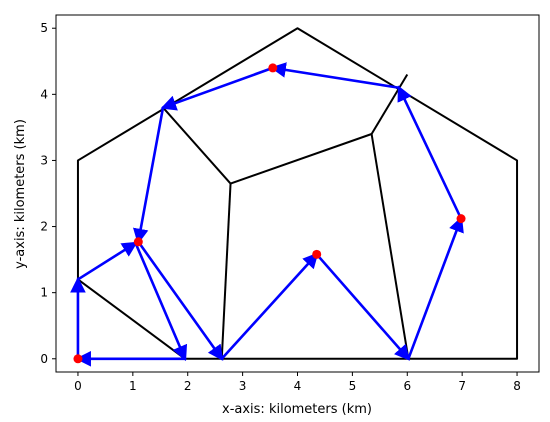 Image resolution: width=550 pixels, height=422 pixels. Describe the element at coordinates (20, 194) in the screenshot. I see `y-axis-label: y-axis: kilometers (km)` at that location.